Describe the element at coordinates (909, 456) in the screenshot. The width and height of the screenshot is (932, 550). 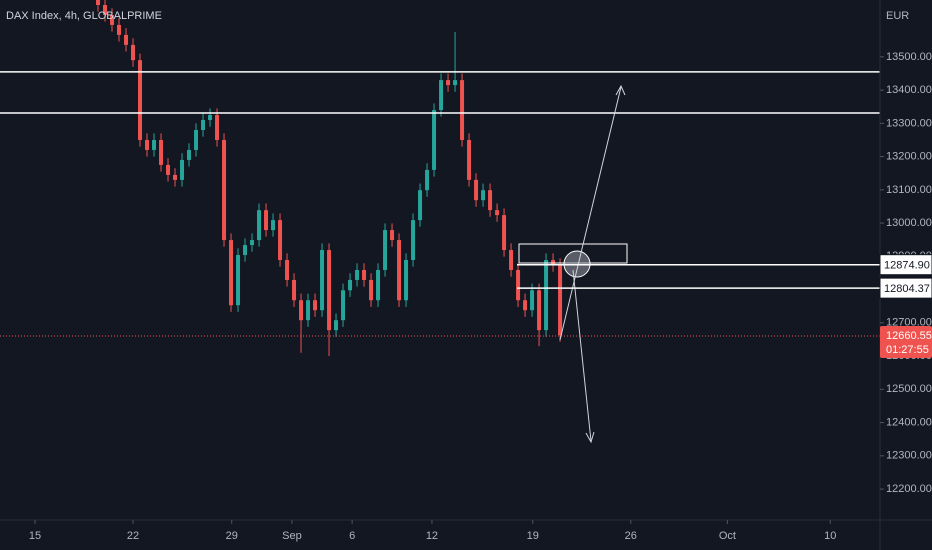
I see `y-tick-label: 12300.00` at that location.